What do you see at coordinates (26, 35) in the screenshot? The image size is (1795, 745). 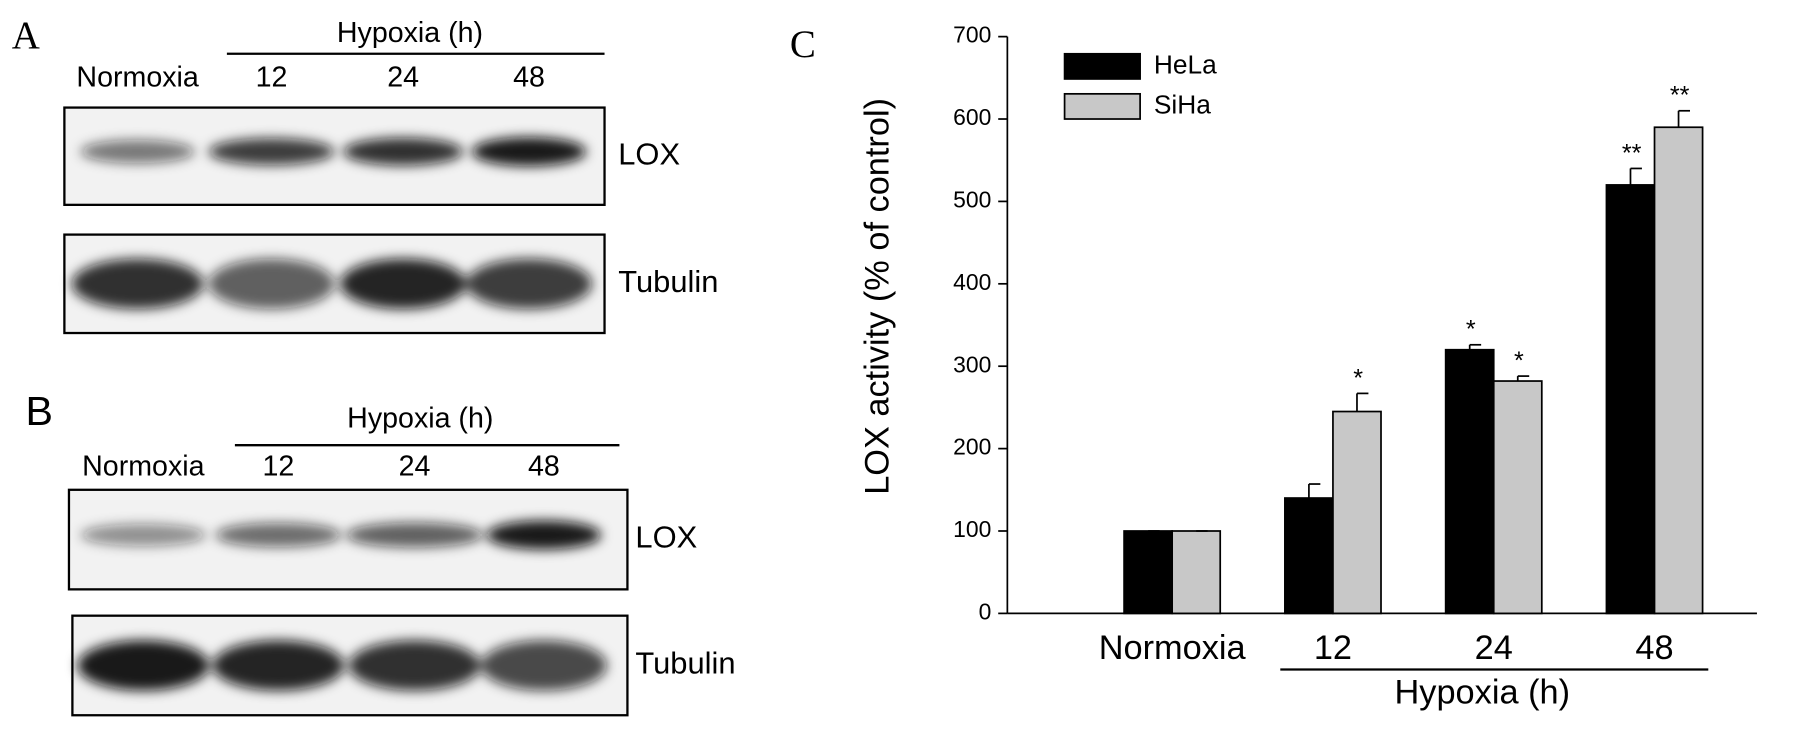 I see `panel-label: A` at bounding box center [26, 35].